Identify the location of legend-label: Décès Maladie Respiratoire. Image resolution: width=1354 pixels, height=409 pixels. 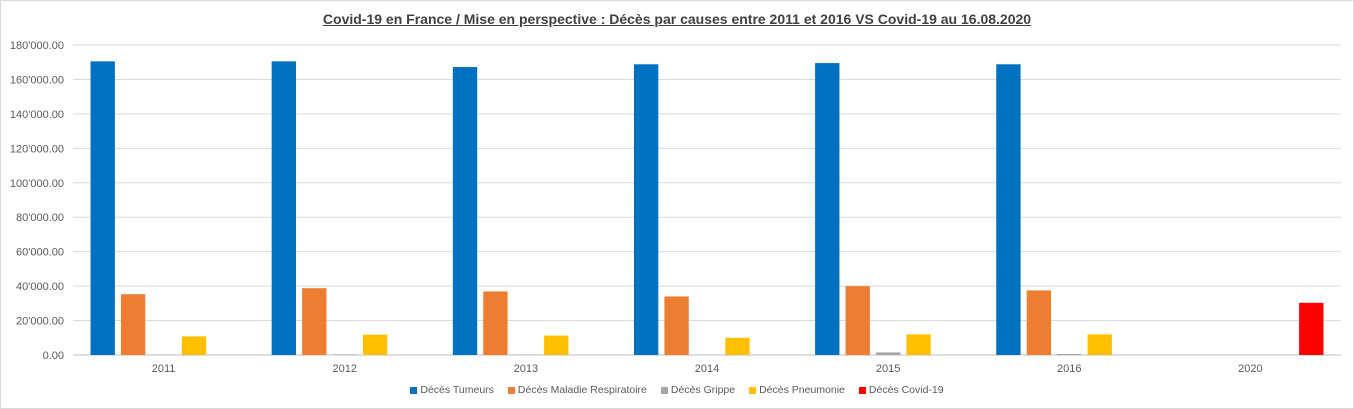
(582, 390).